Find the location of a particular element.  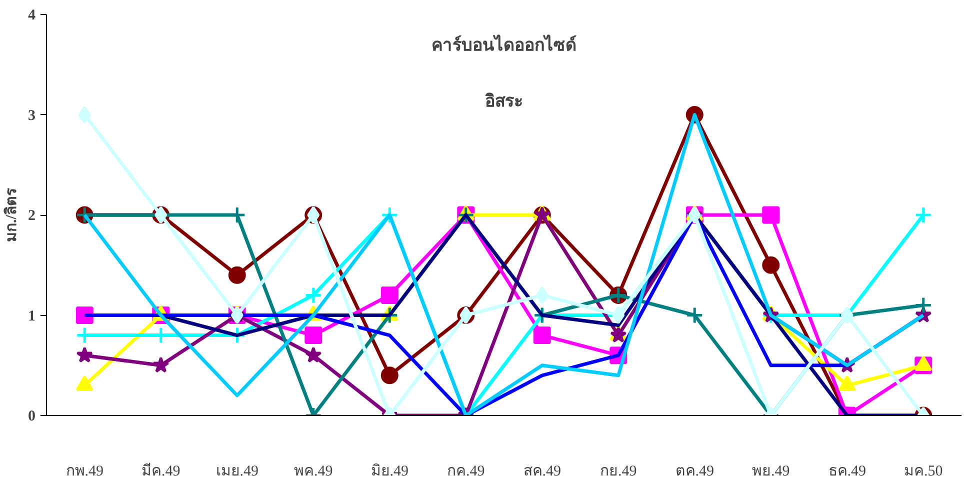

y-tick-label: 1 is located at coordinates (32, 316).